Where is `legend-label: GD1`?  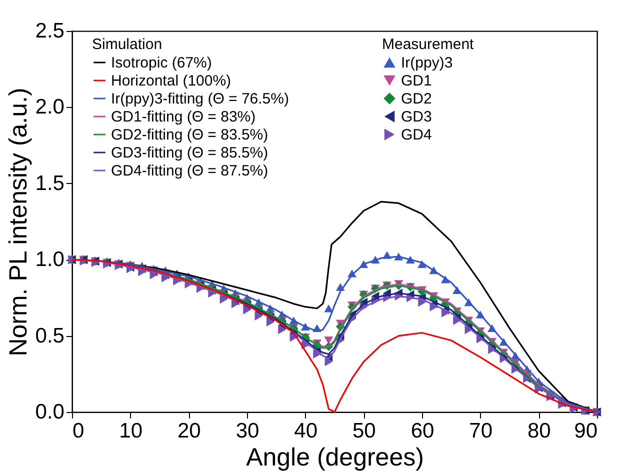 legend-label: GD1 is located at coordinates (416, 81).